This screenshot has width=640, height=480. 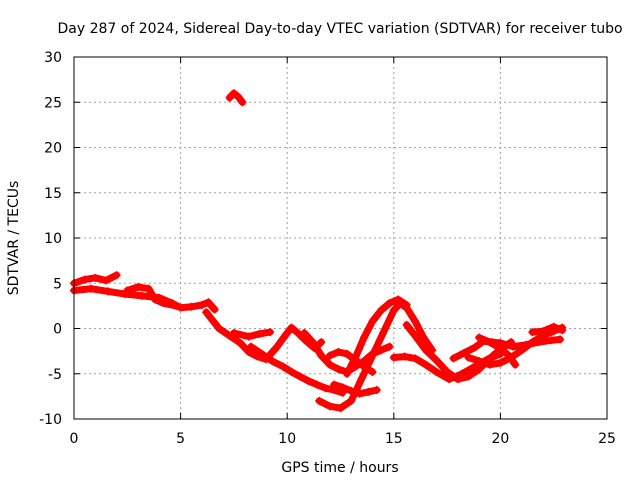 What do you see at coordinates (57, 284) in the screenshot?
I see `y-tick-label: 5` at bounding box center [57, 284].